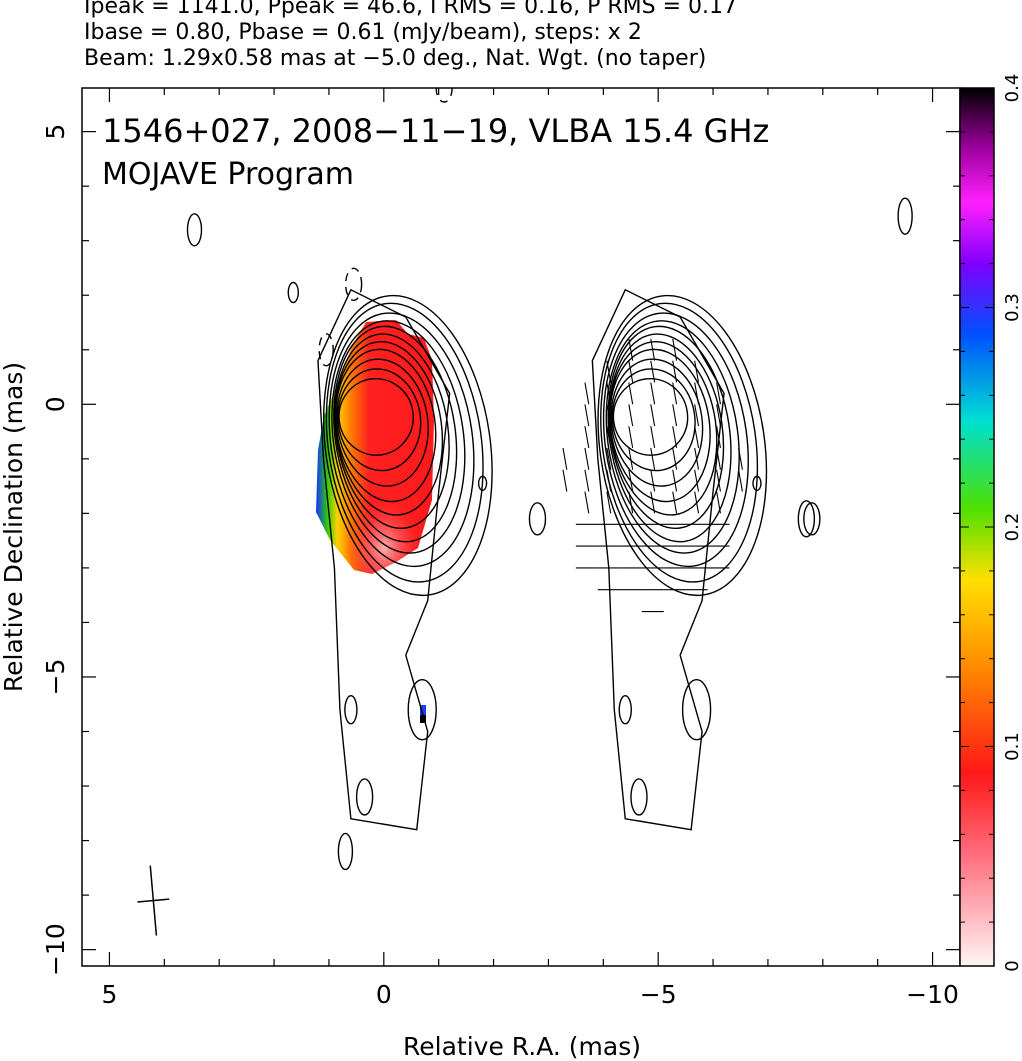  What do you see at coordinates (1012, 88) in the screenshot?
I see `colorbar-tick-label: 0.4` at bounding box center [1012, 88].